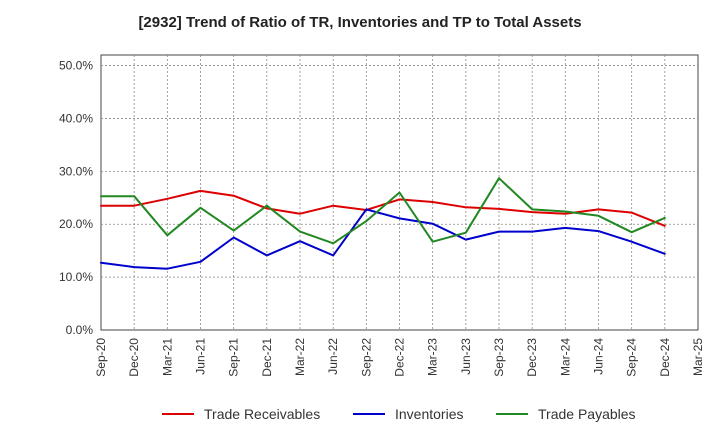 The height and width of the screenshot is (440, 720). What do you see at coordinates (76, 171) in the screenshot?
I see `y-tick-label: 30.0%` at bounding box center [76, 171].